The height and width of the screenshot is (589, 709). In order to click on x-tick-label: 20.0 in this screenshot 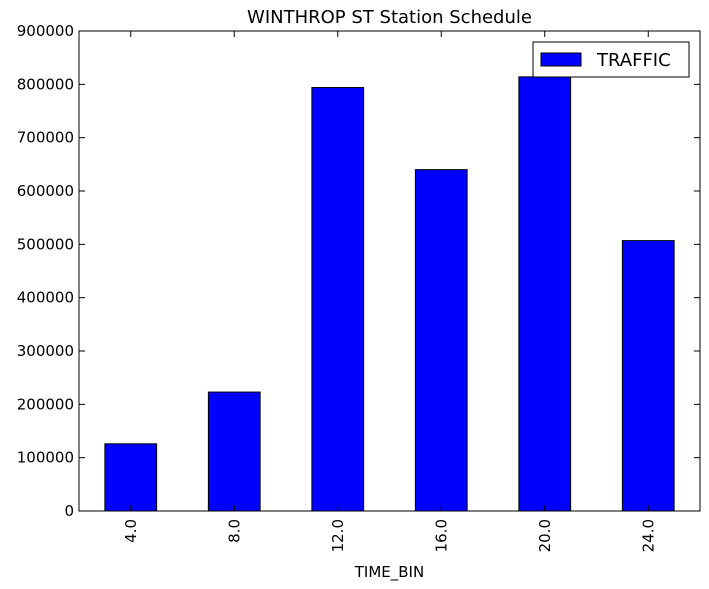, I will do `click(545, 535)`.